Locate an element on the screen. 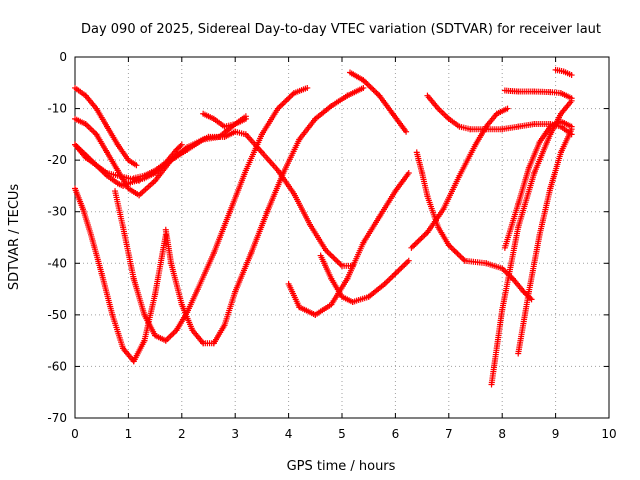  x-tick-label: 5 is located at coordinates (342, 434).